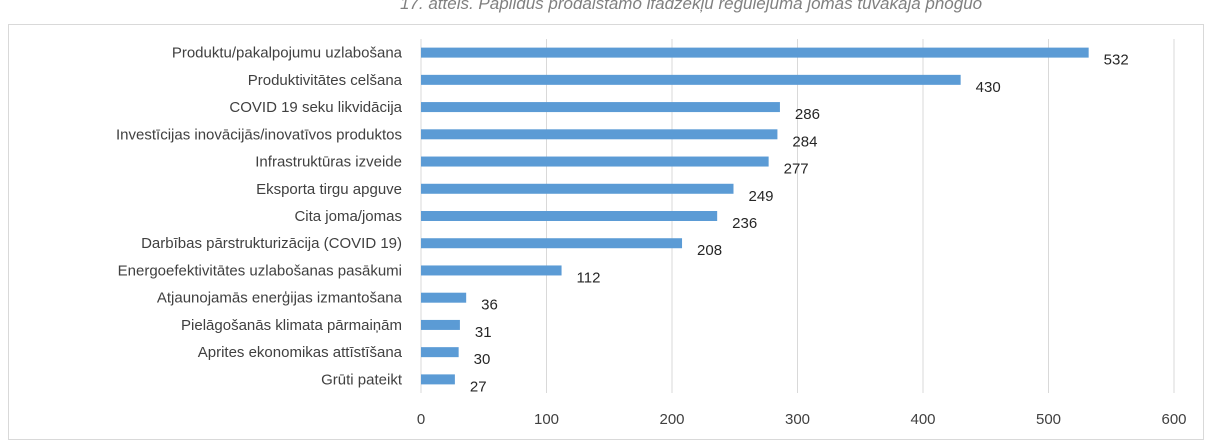 The height and width of the screenshot is (441, 1207). What do you see at coordinates (1048, 419) in the screenshot?
I see `x-tick-label: 500` at bounding box center [1048, 419].